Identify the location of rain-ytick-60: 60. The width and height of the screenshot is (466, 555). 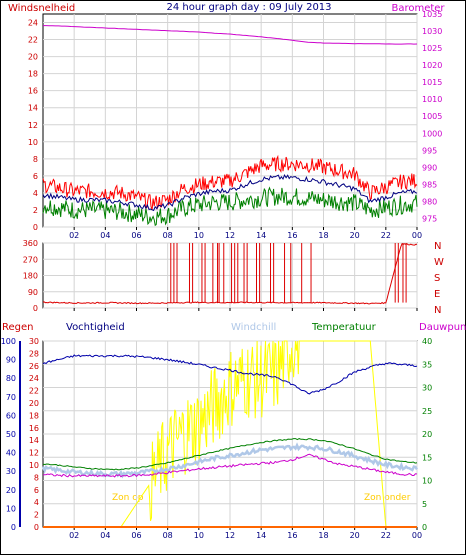
(11, 415).